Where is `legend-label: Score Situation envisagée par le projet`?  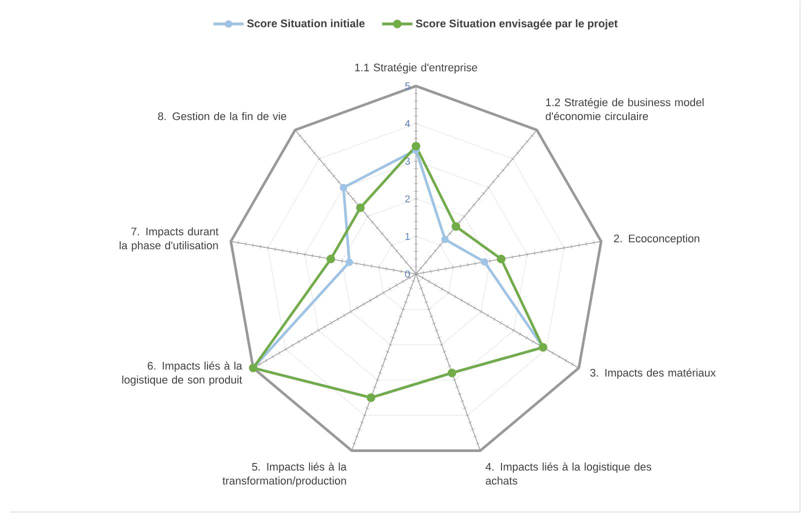
legend-label: Score Situation envisagée par le projet is located at coordinates (517, 24).